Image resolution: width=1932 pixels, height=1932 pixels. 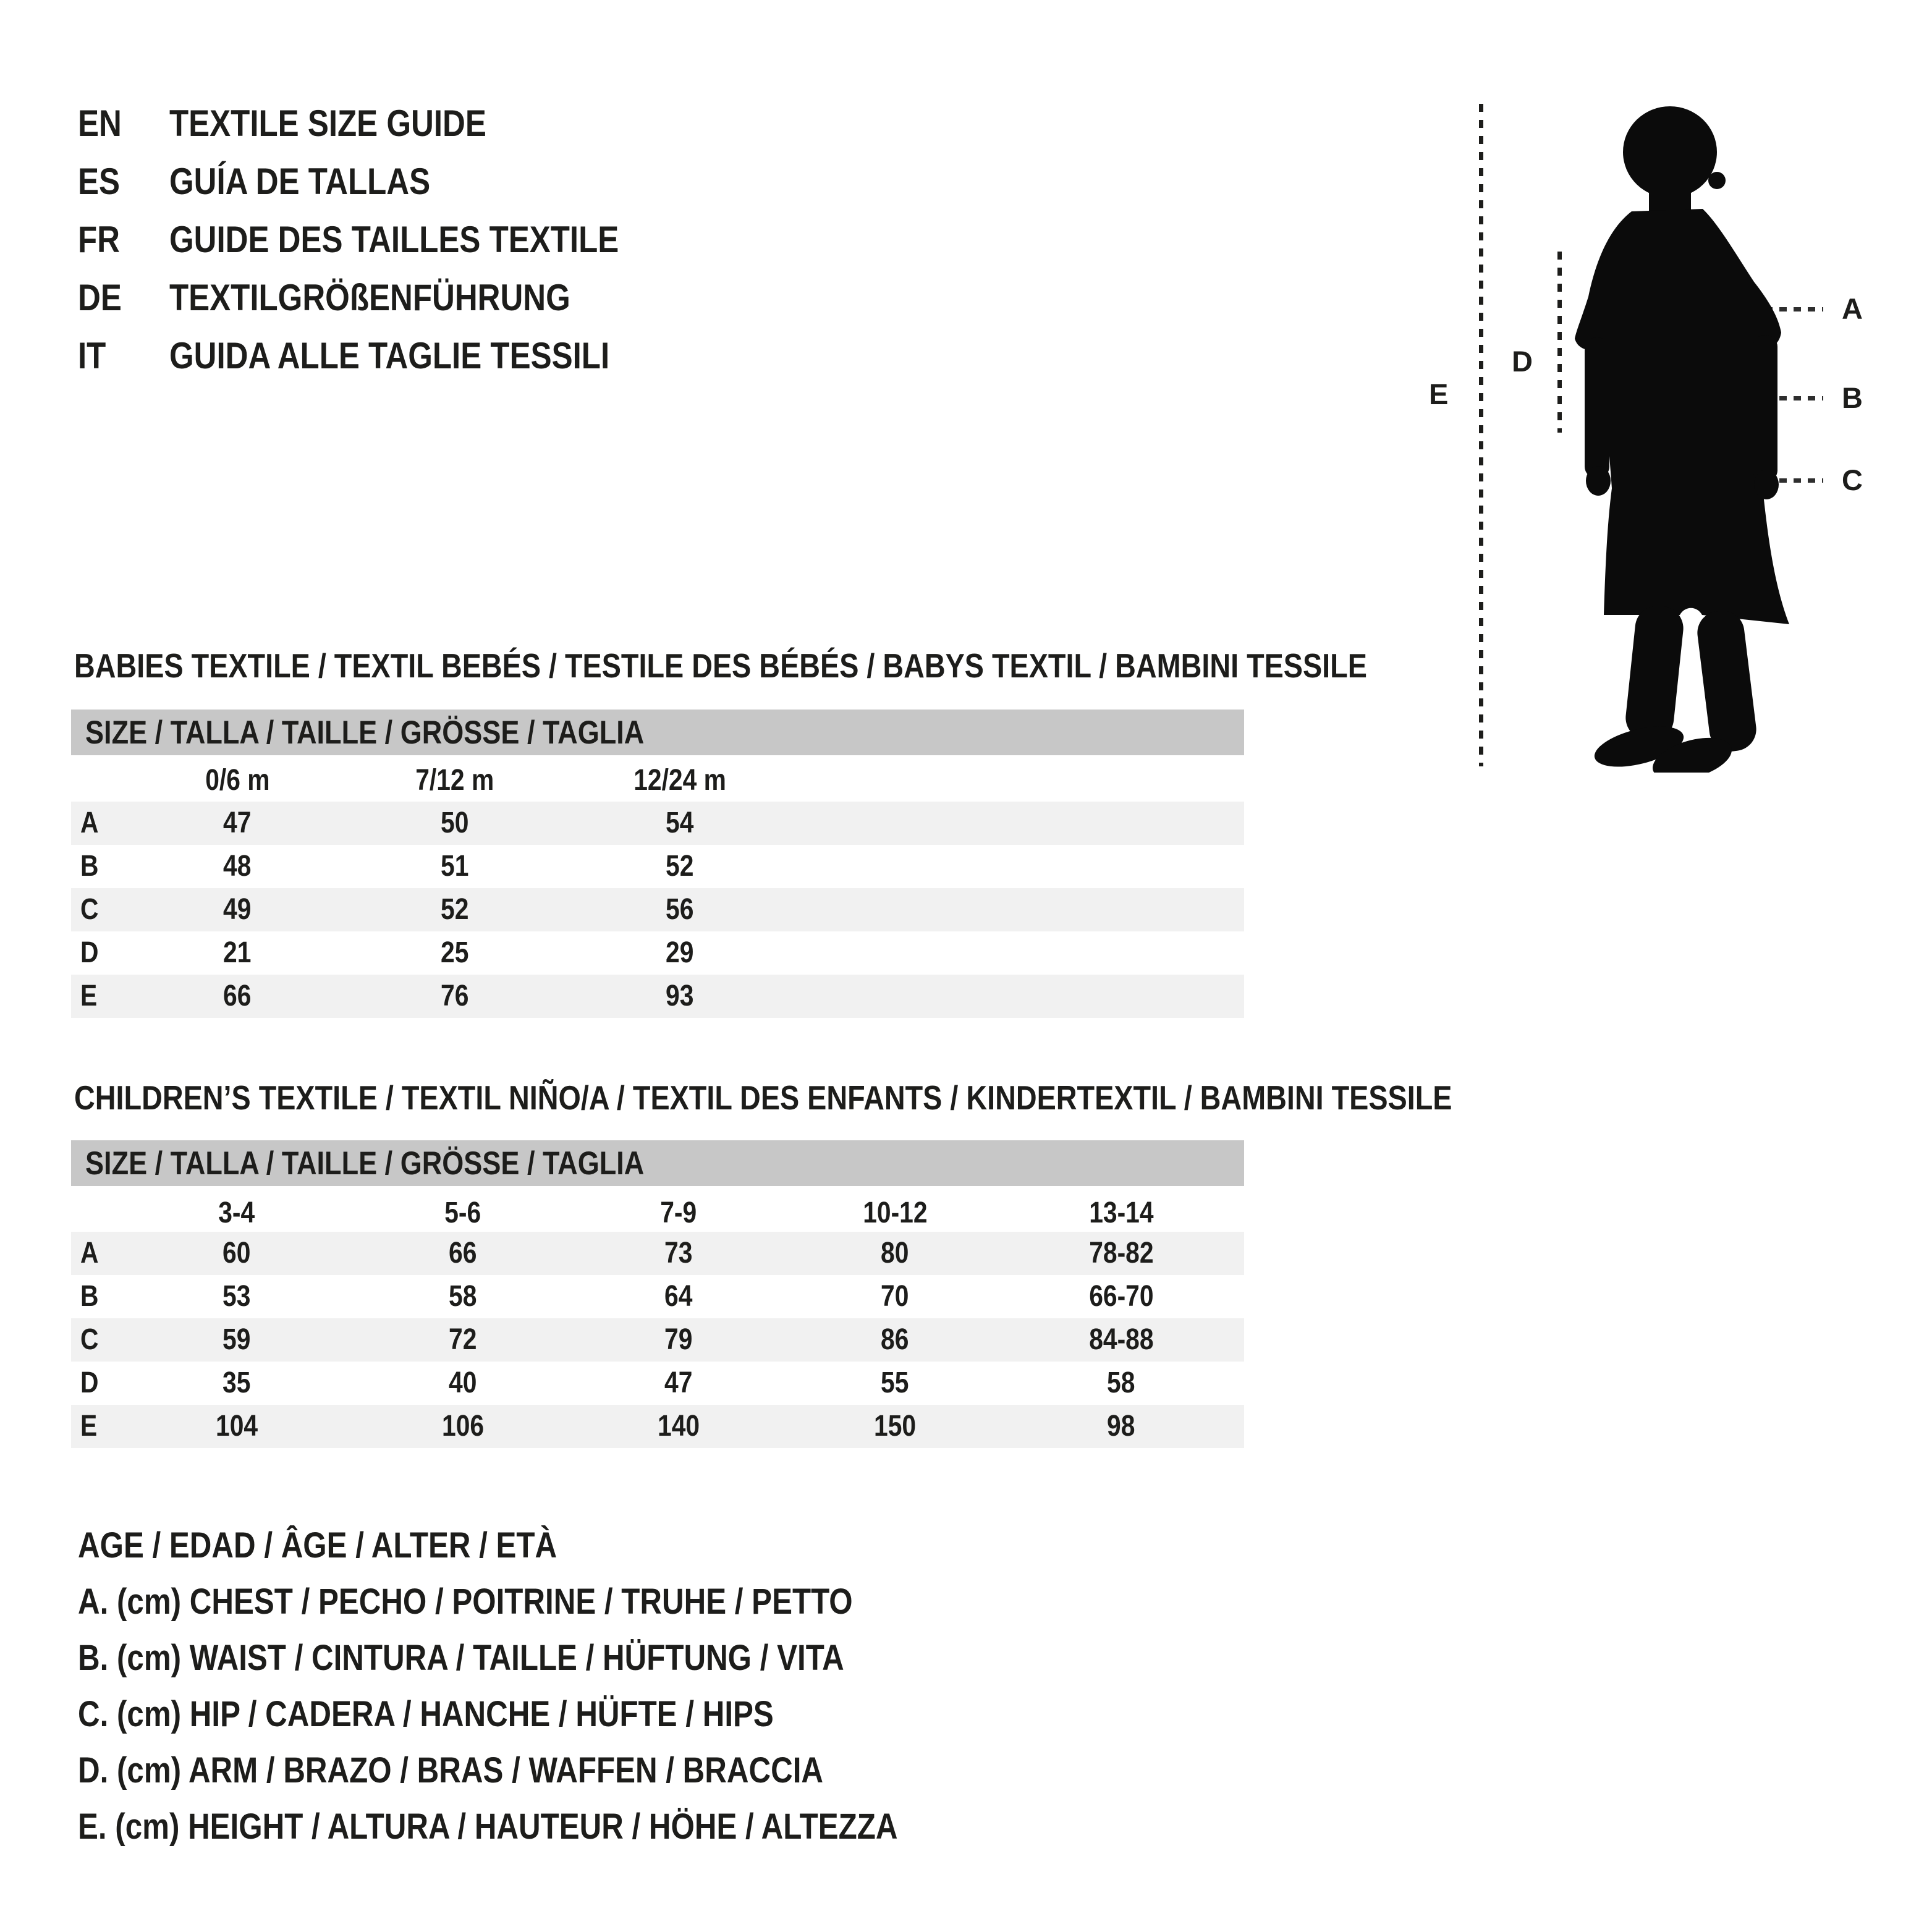 I want to click on table-cell: 140, so click(x=678, y=1426).